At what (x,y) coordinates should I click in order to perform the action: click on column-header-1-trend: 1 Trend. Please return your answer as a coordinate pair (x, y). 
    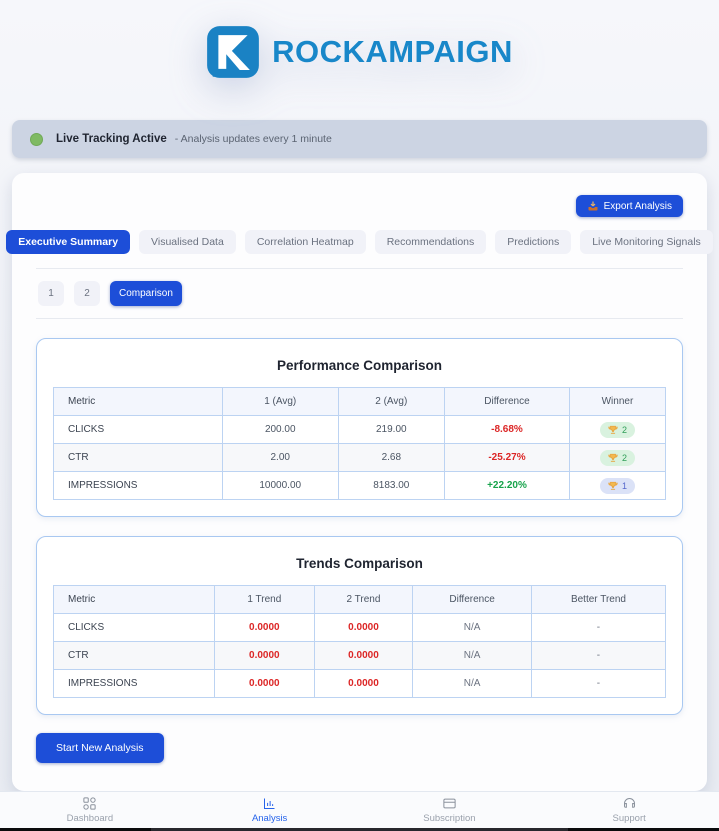
    Looking at the image, I should click on (264, 599).